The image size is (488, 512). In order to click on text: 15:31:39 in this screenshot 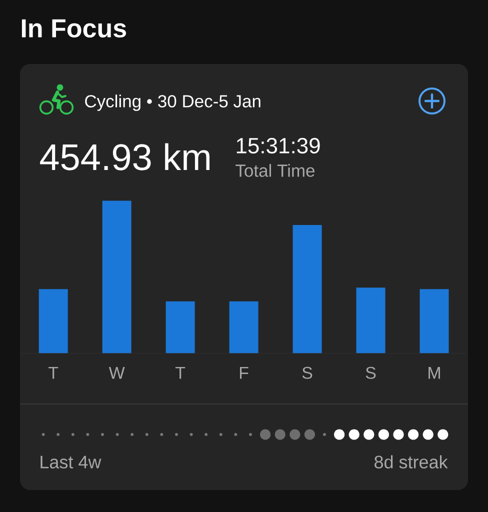, I will do `click(278, 146)`.